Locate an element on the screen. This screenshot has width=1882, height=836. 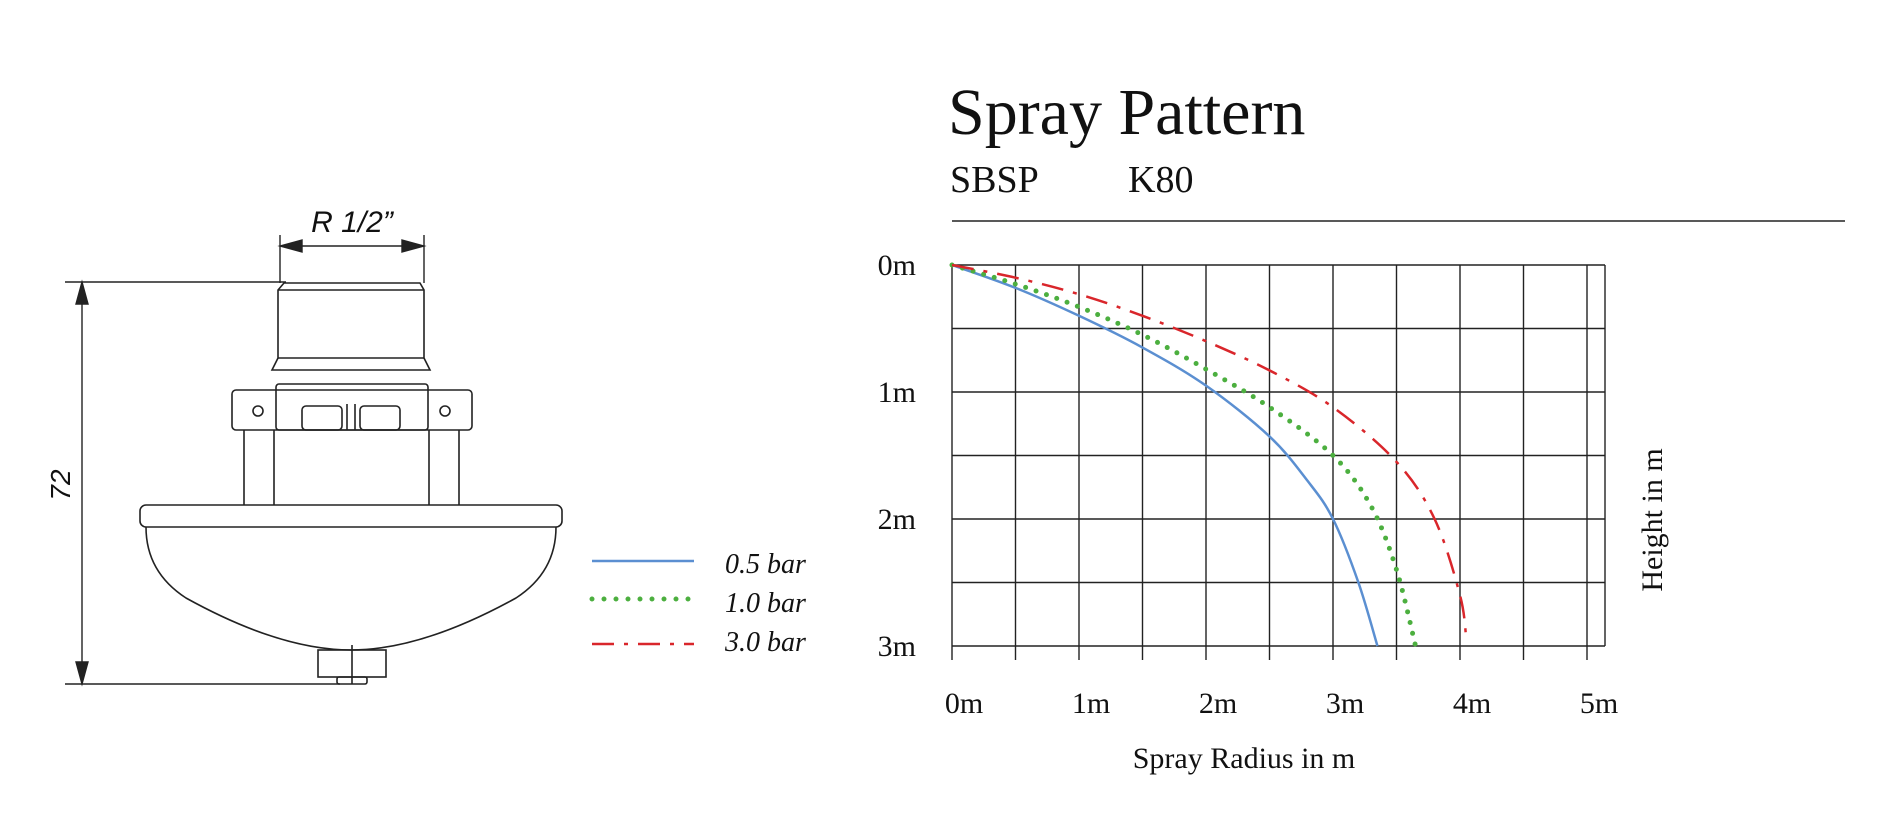
nozzle-drawing is located at coordinates (351, 483).